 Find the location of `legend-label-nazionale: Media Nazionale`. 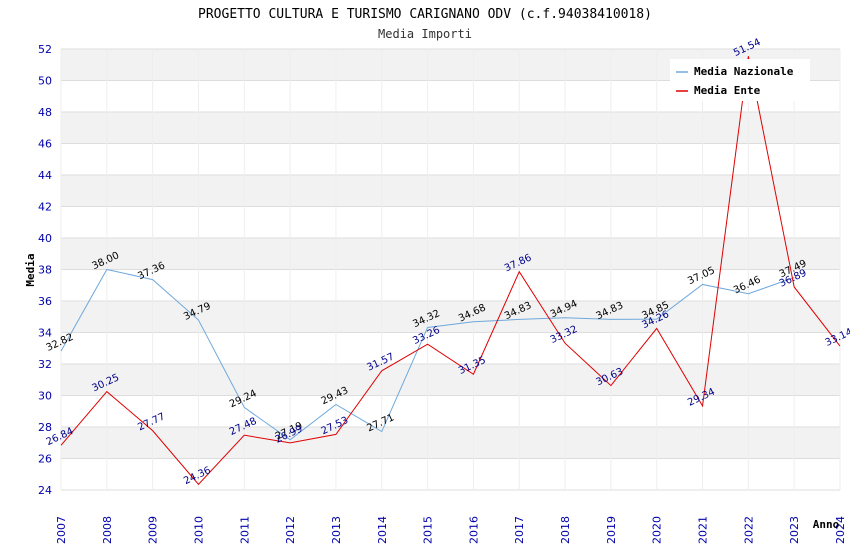

legend-label-nazionale: Media Nazionale is located at coordinates (744, 71).